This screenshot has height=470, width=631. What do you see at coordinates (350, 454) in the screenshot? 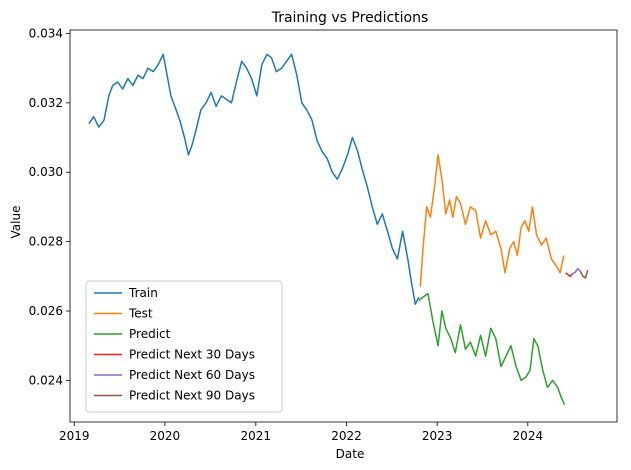
I see `x-axis-label: Date` at bounding box center [350, 454].